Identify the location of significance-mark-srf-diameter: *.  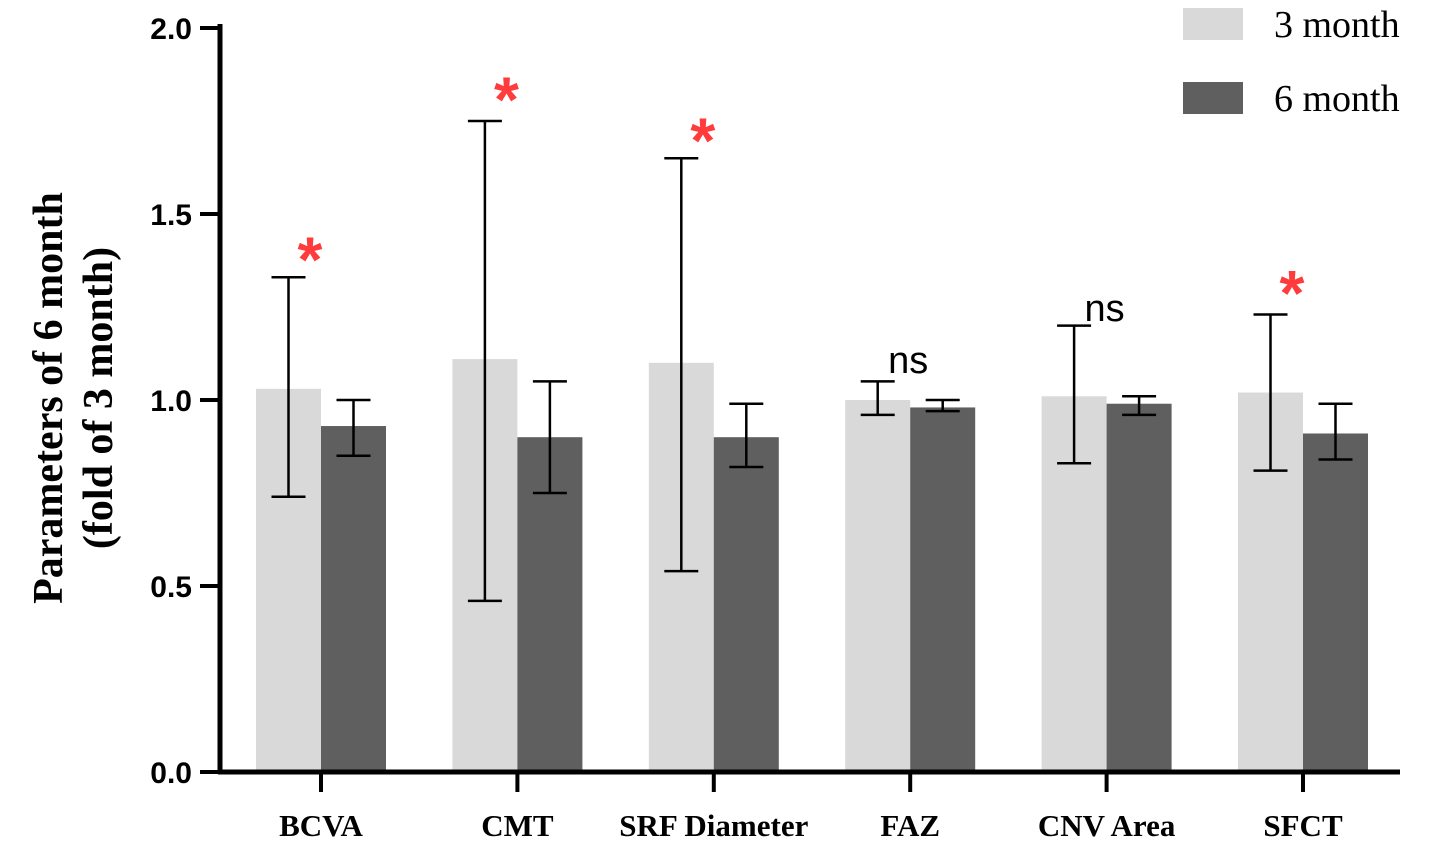
(702, 140).